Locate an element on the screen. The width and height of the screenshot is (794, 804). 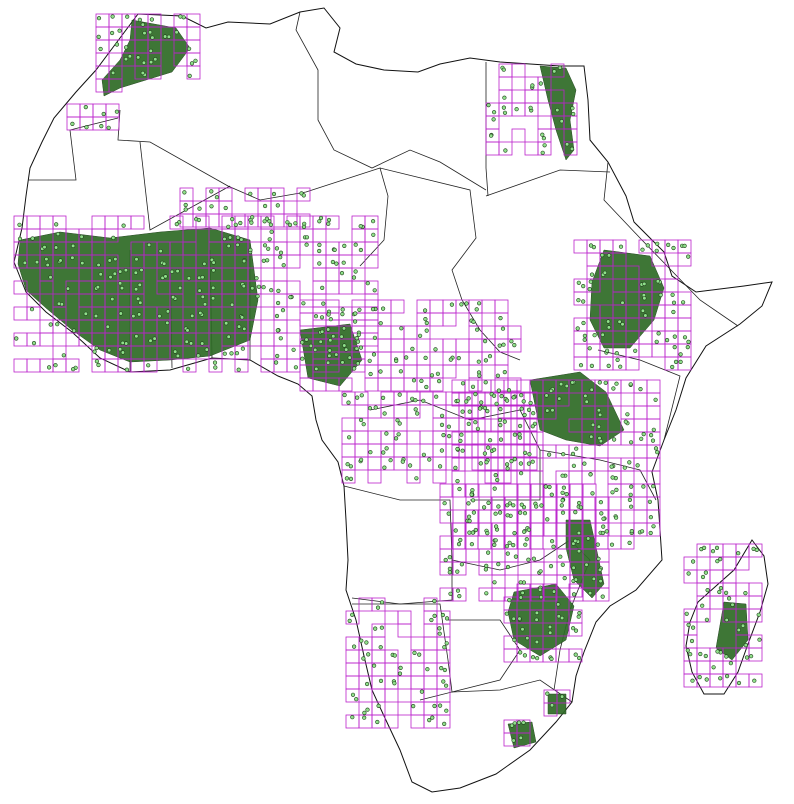
border-sahel is located at coordinates (253, 188).